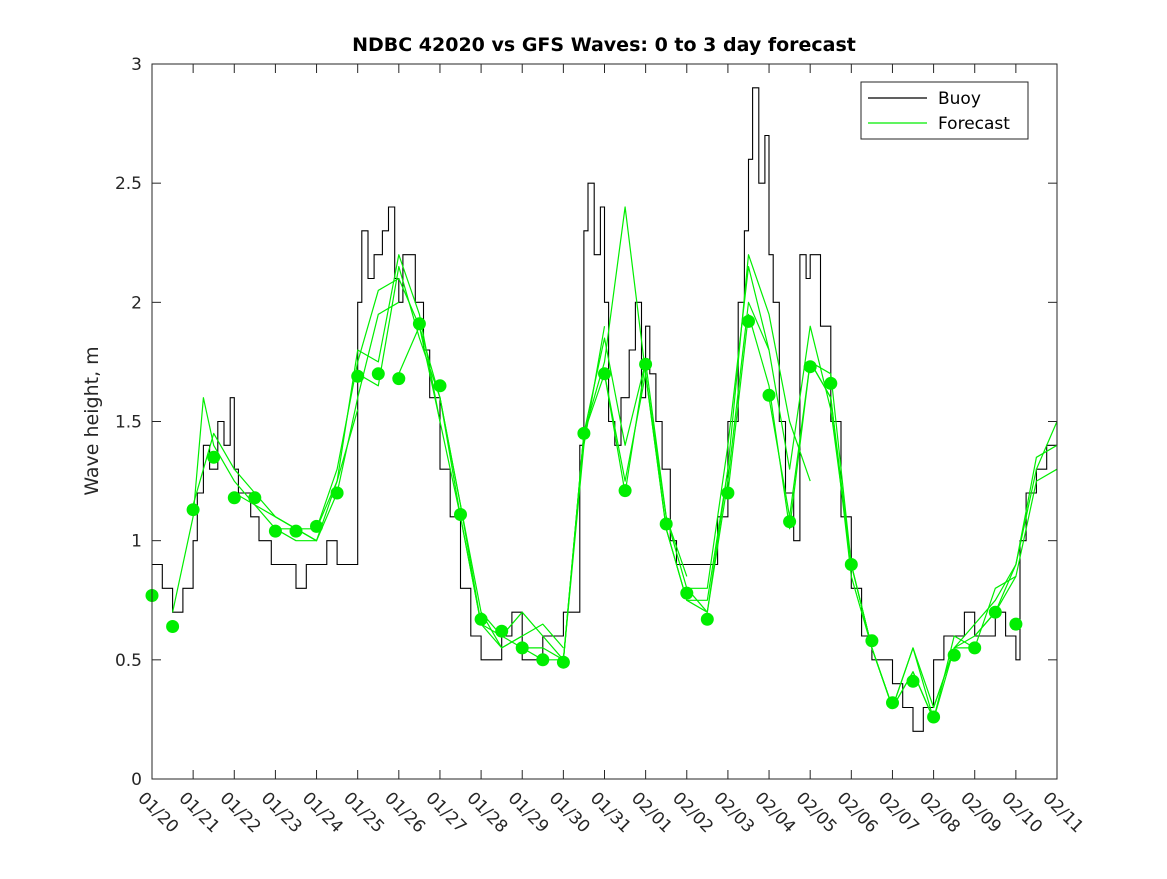 This screenshot has height=879, width=1167. Describe the element at coordinates (445, 812) in the screenshot. I see `x-tick-label: 01/27` at that location.